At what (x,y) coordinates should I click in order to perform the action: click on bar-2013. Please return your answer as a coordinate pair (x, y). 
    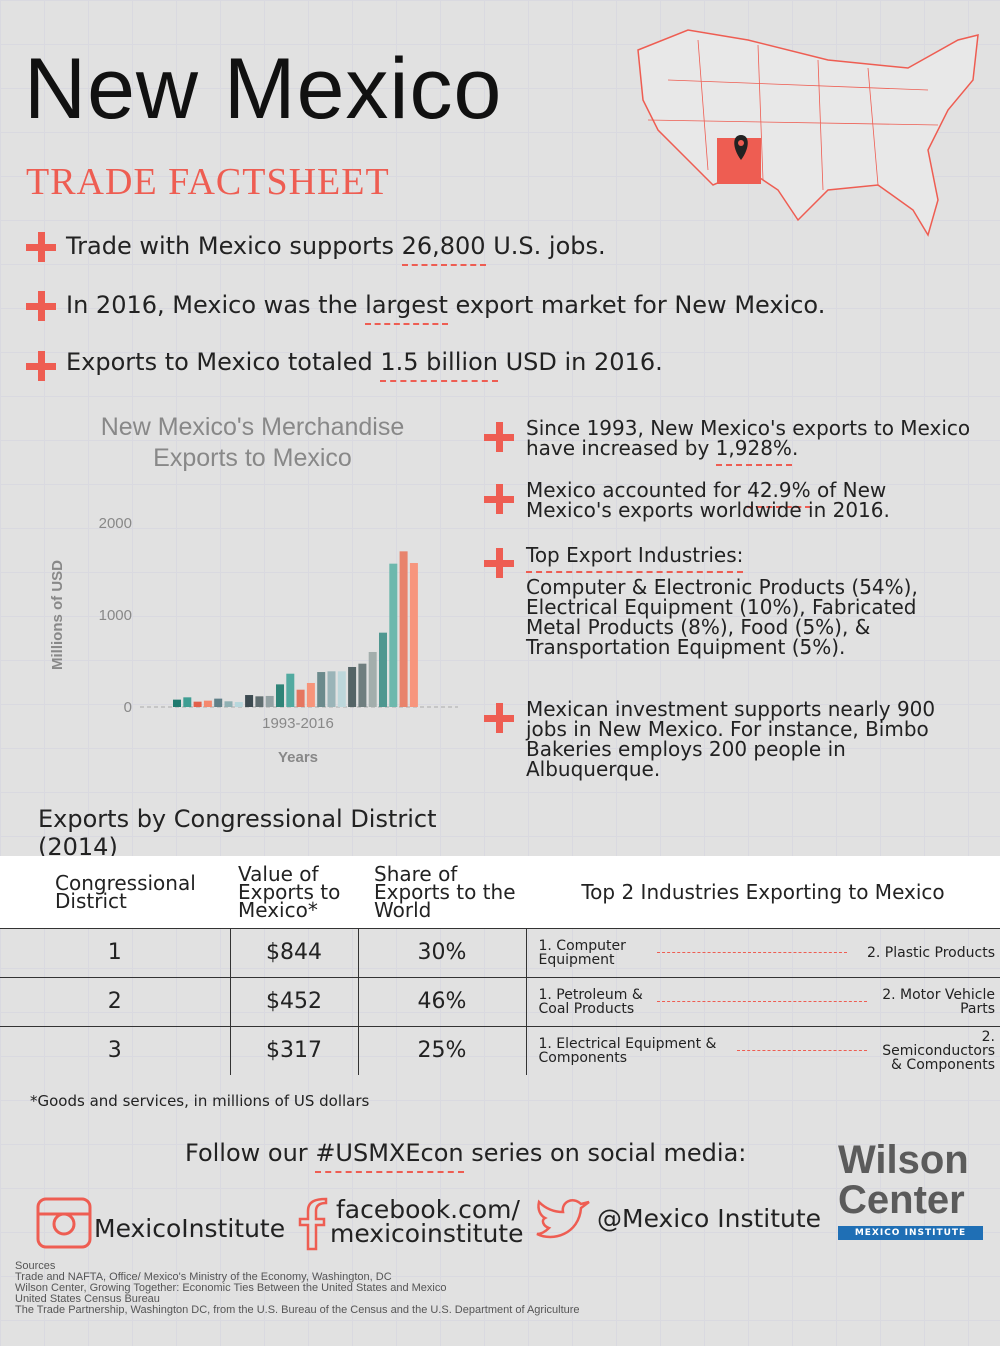
    Looking at the image, I should click on (383, 669).